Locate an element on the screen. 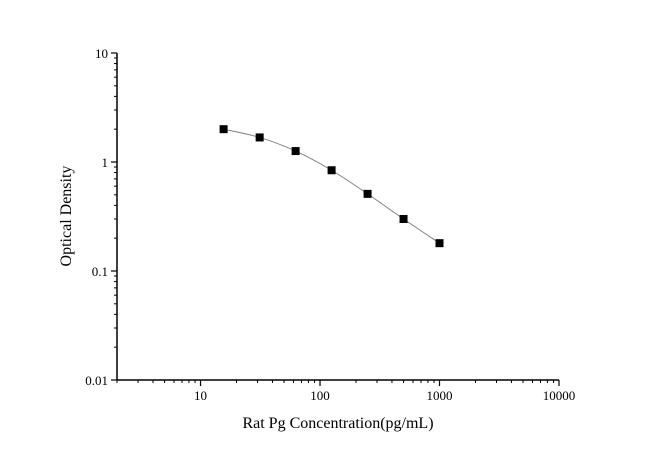 This screenshot has height=454, width=650. x-tick-label: 100 is located at coordinates (320, 395).